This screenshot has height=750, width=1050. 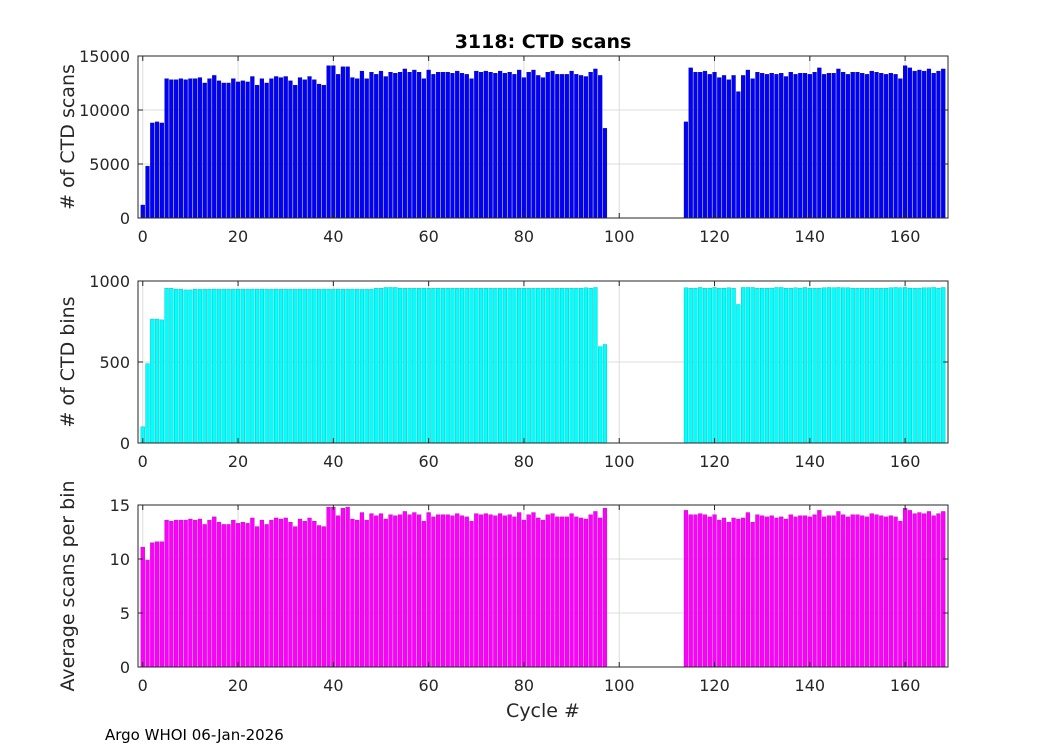 What do you see at coordinates (125, 218) in the screenshot?
I see `y-tick-label: 0` at bounding box center [125, 218].